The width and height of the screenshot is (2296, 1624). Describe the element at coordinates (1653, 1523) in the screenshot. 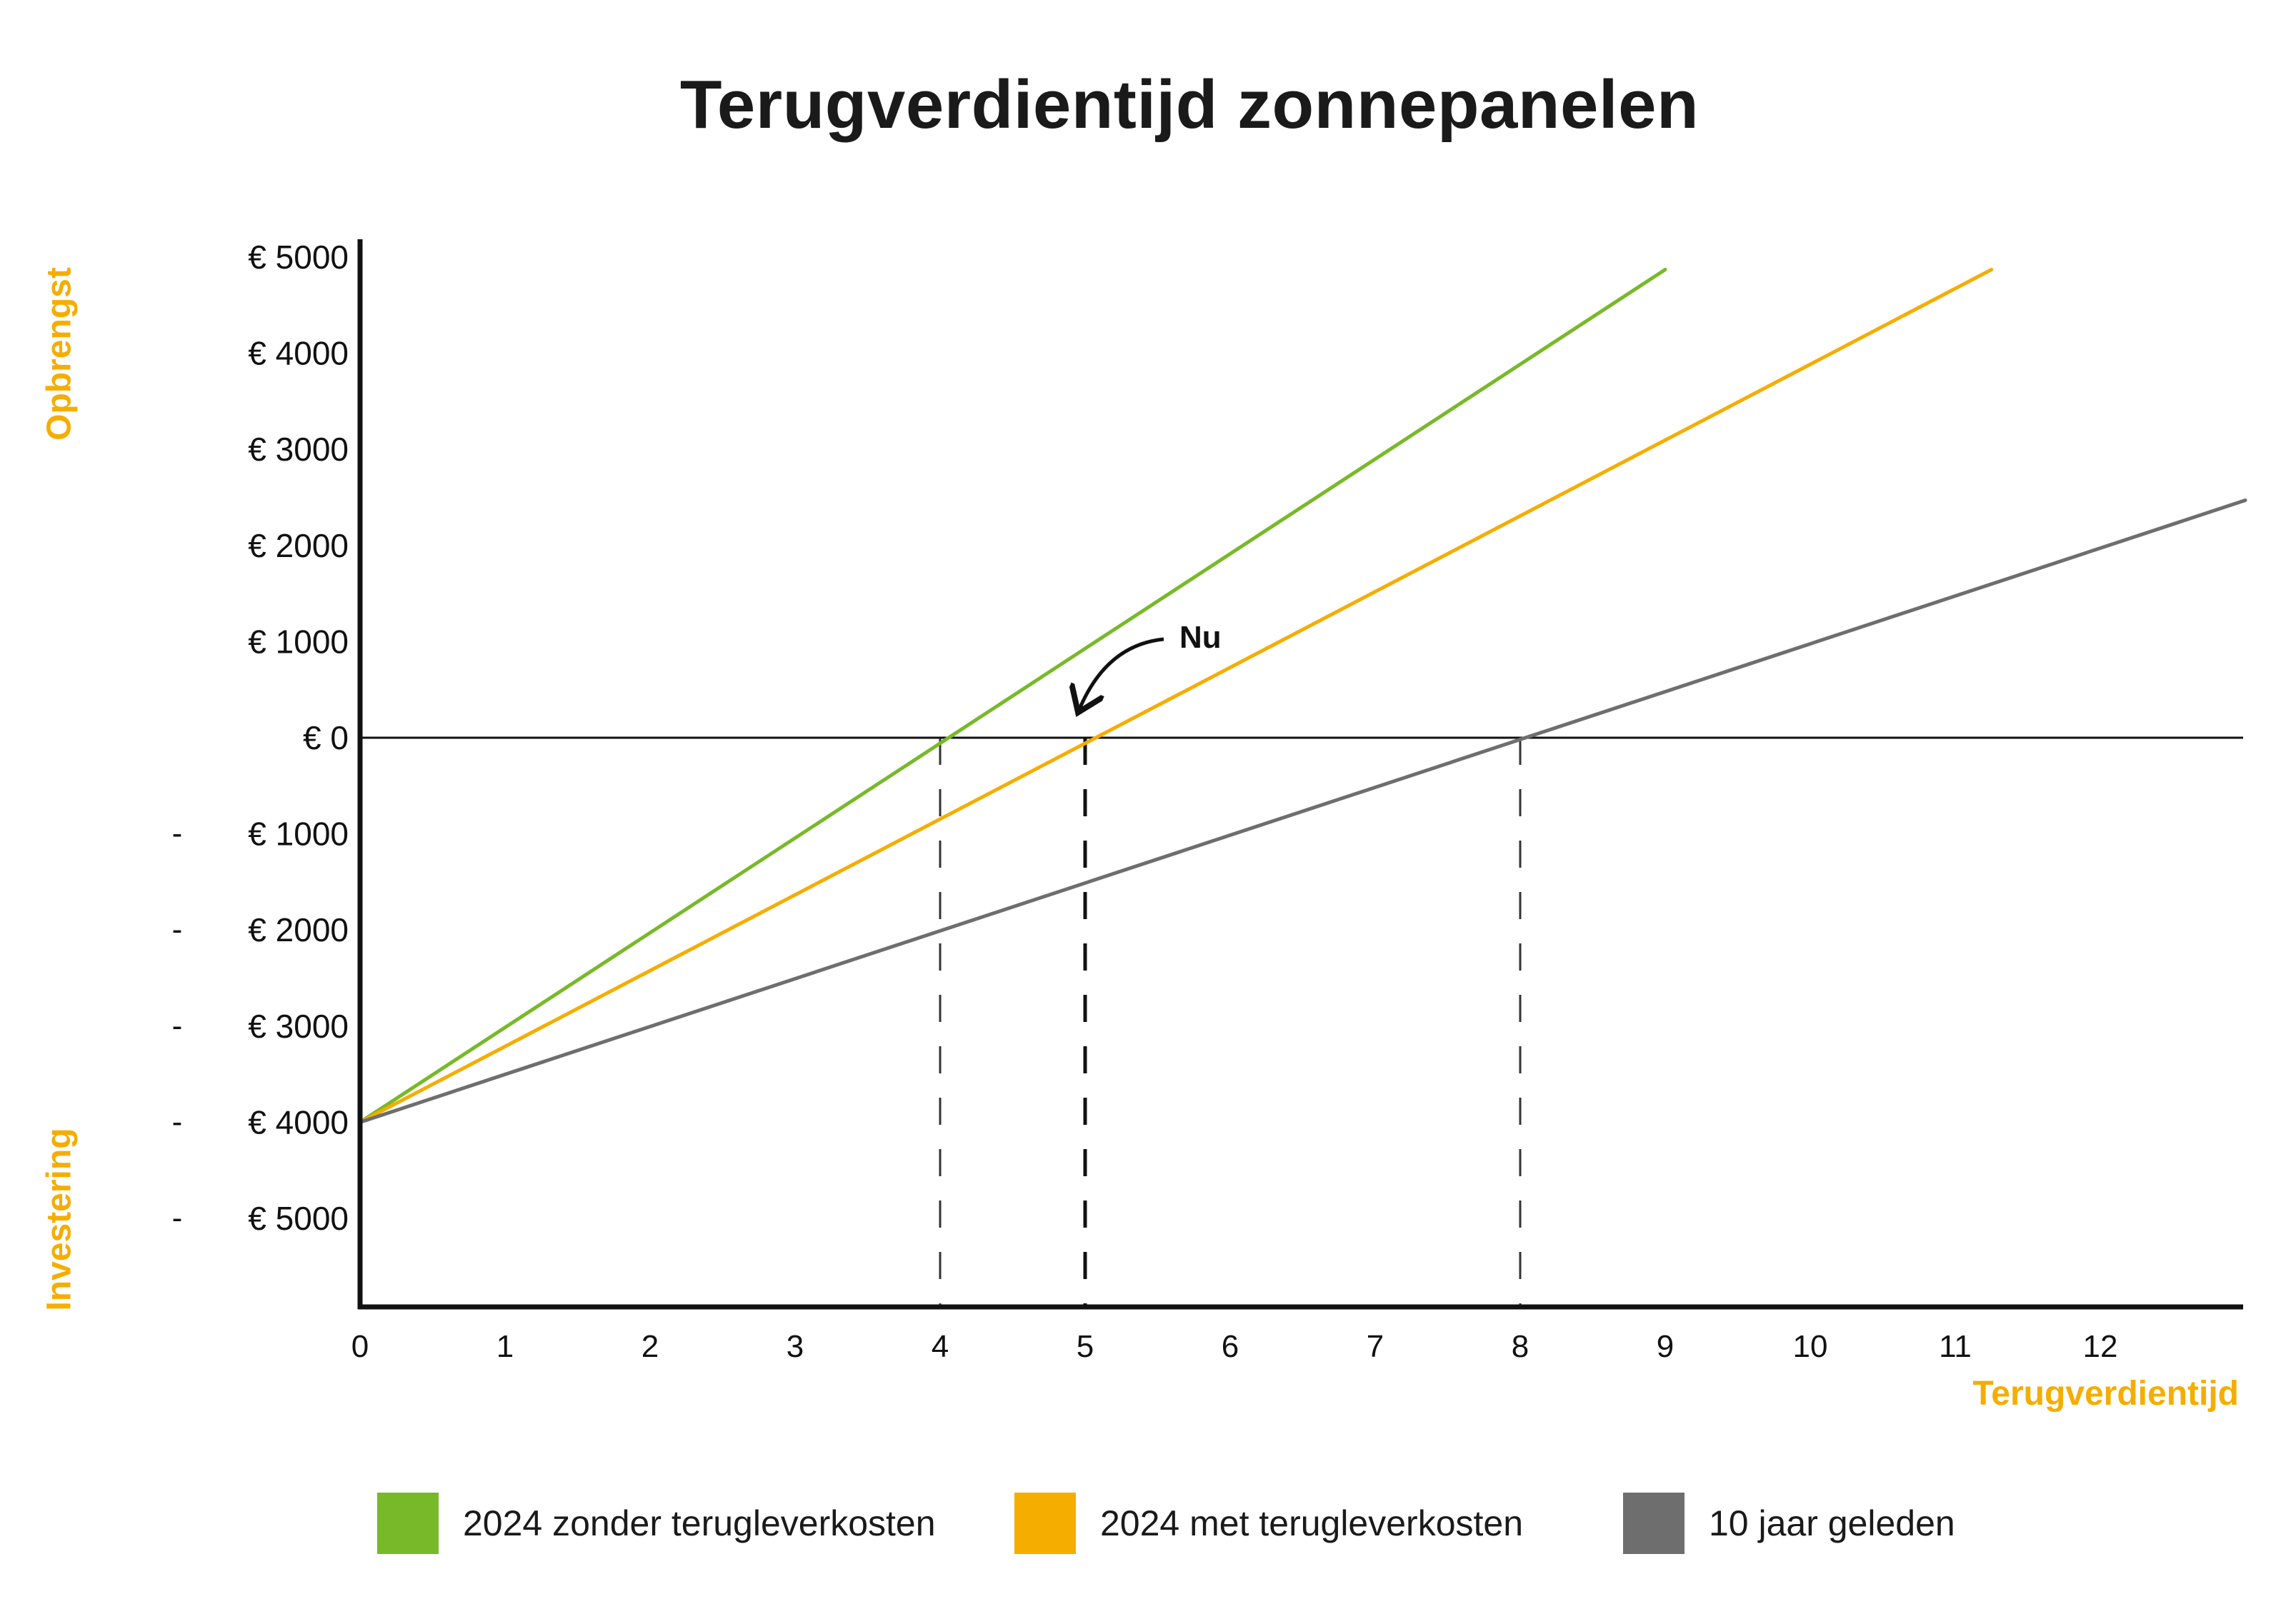

I see `legend-swatch-gray` at that location.